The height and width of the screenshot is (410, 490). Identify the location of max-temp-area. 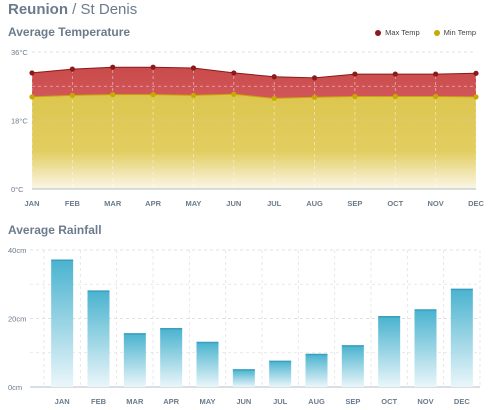
(254, 83).